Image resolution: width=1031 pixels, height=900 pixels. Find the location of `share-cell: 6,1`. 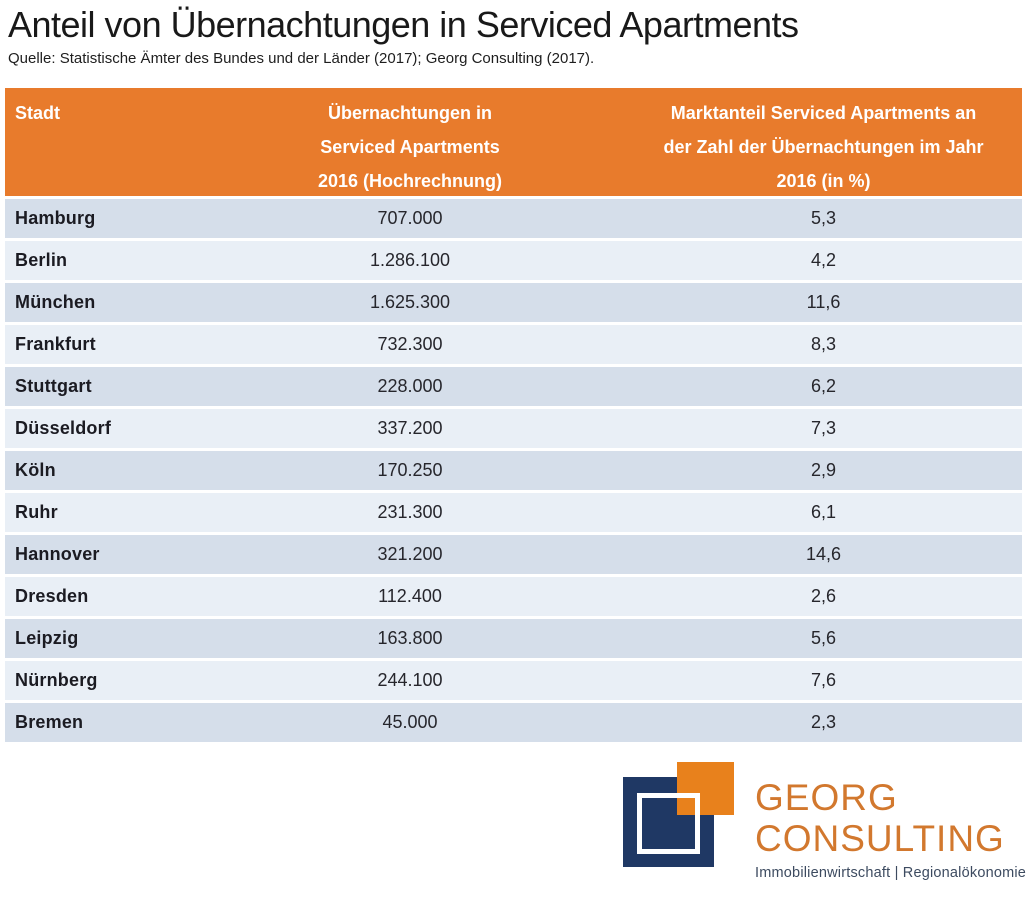

share-cell: 6,1 is located at coordinates (823, 512).